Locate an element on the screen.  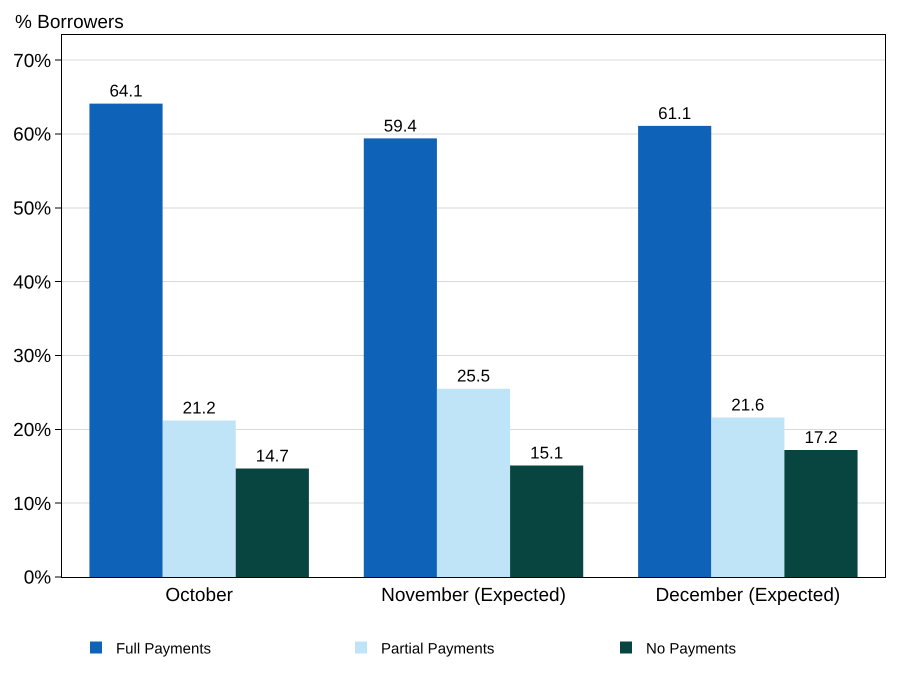
y-tick-label: 10% is located at coordinates (32, 504).